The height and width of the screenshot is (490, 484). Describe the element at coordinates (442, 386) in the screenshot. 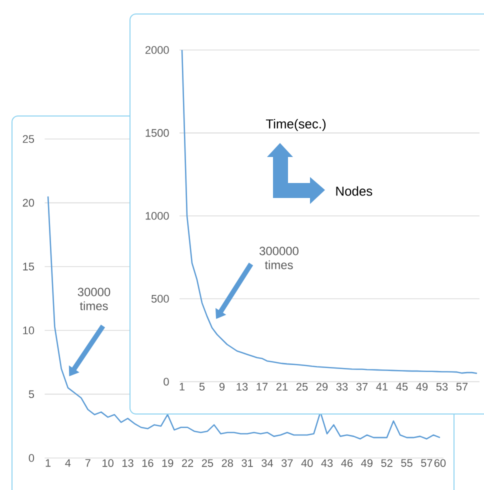

I see `x-tick-label: 53` at that location.